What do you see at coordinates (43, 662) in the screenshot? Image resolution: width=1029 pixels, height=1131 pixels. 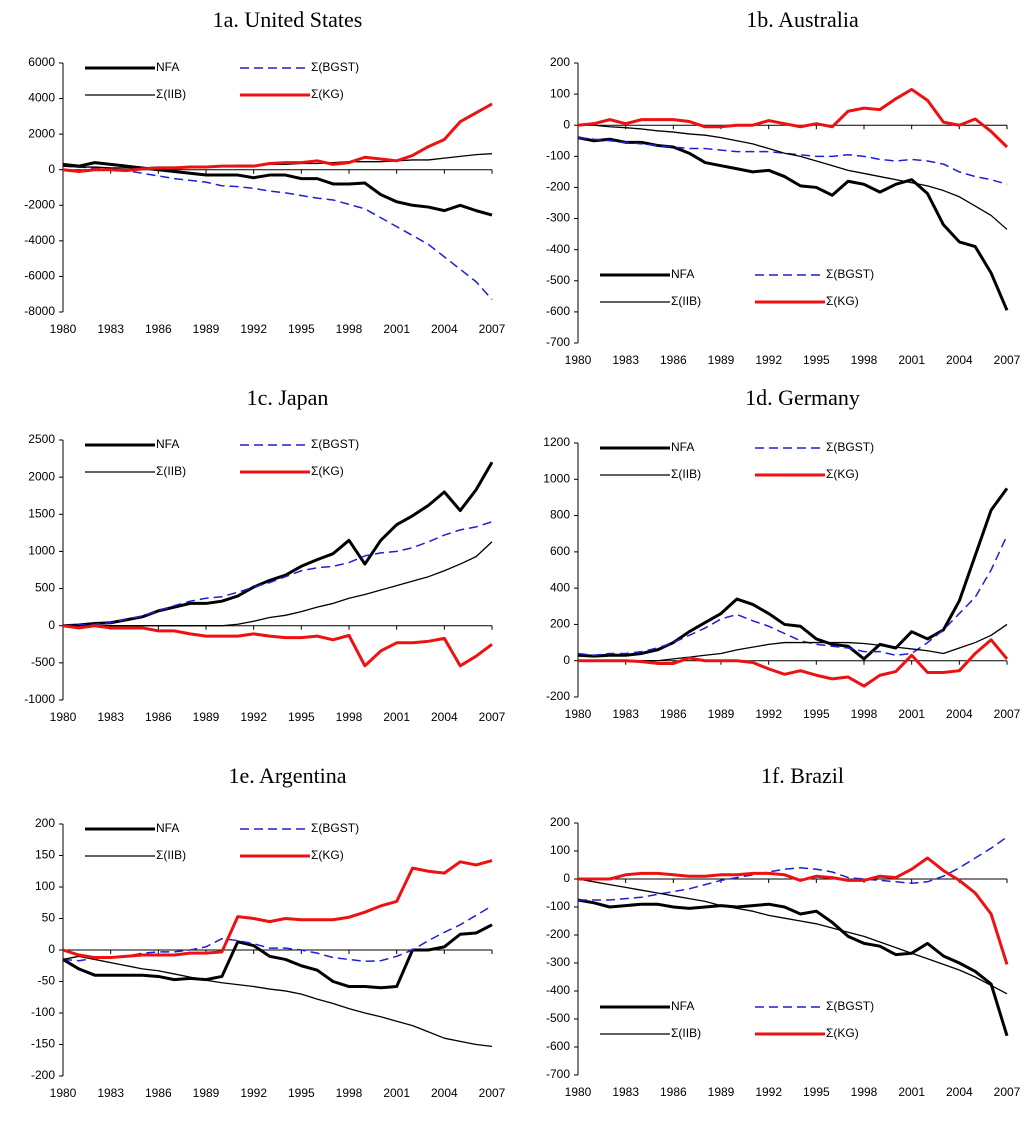 I see `y-tick-label: -500` at bounding box center [43, 662].